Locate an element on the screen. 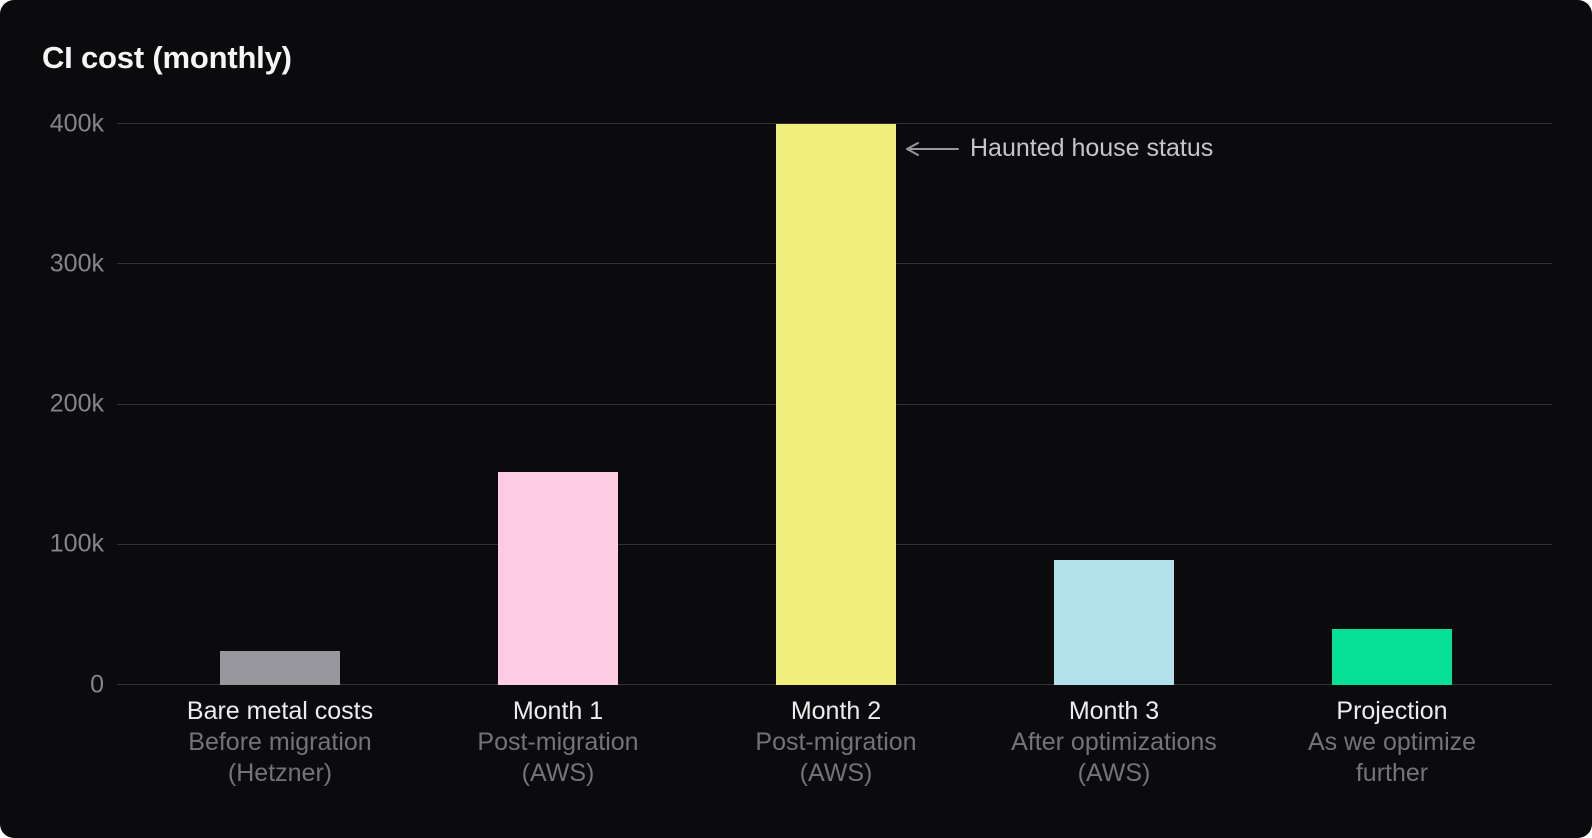  category-label: Month 1 is located at coordinates (558, 711).